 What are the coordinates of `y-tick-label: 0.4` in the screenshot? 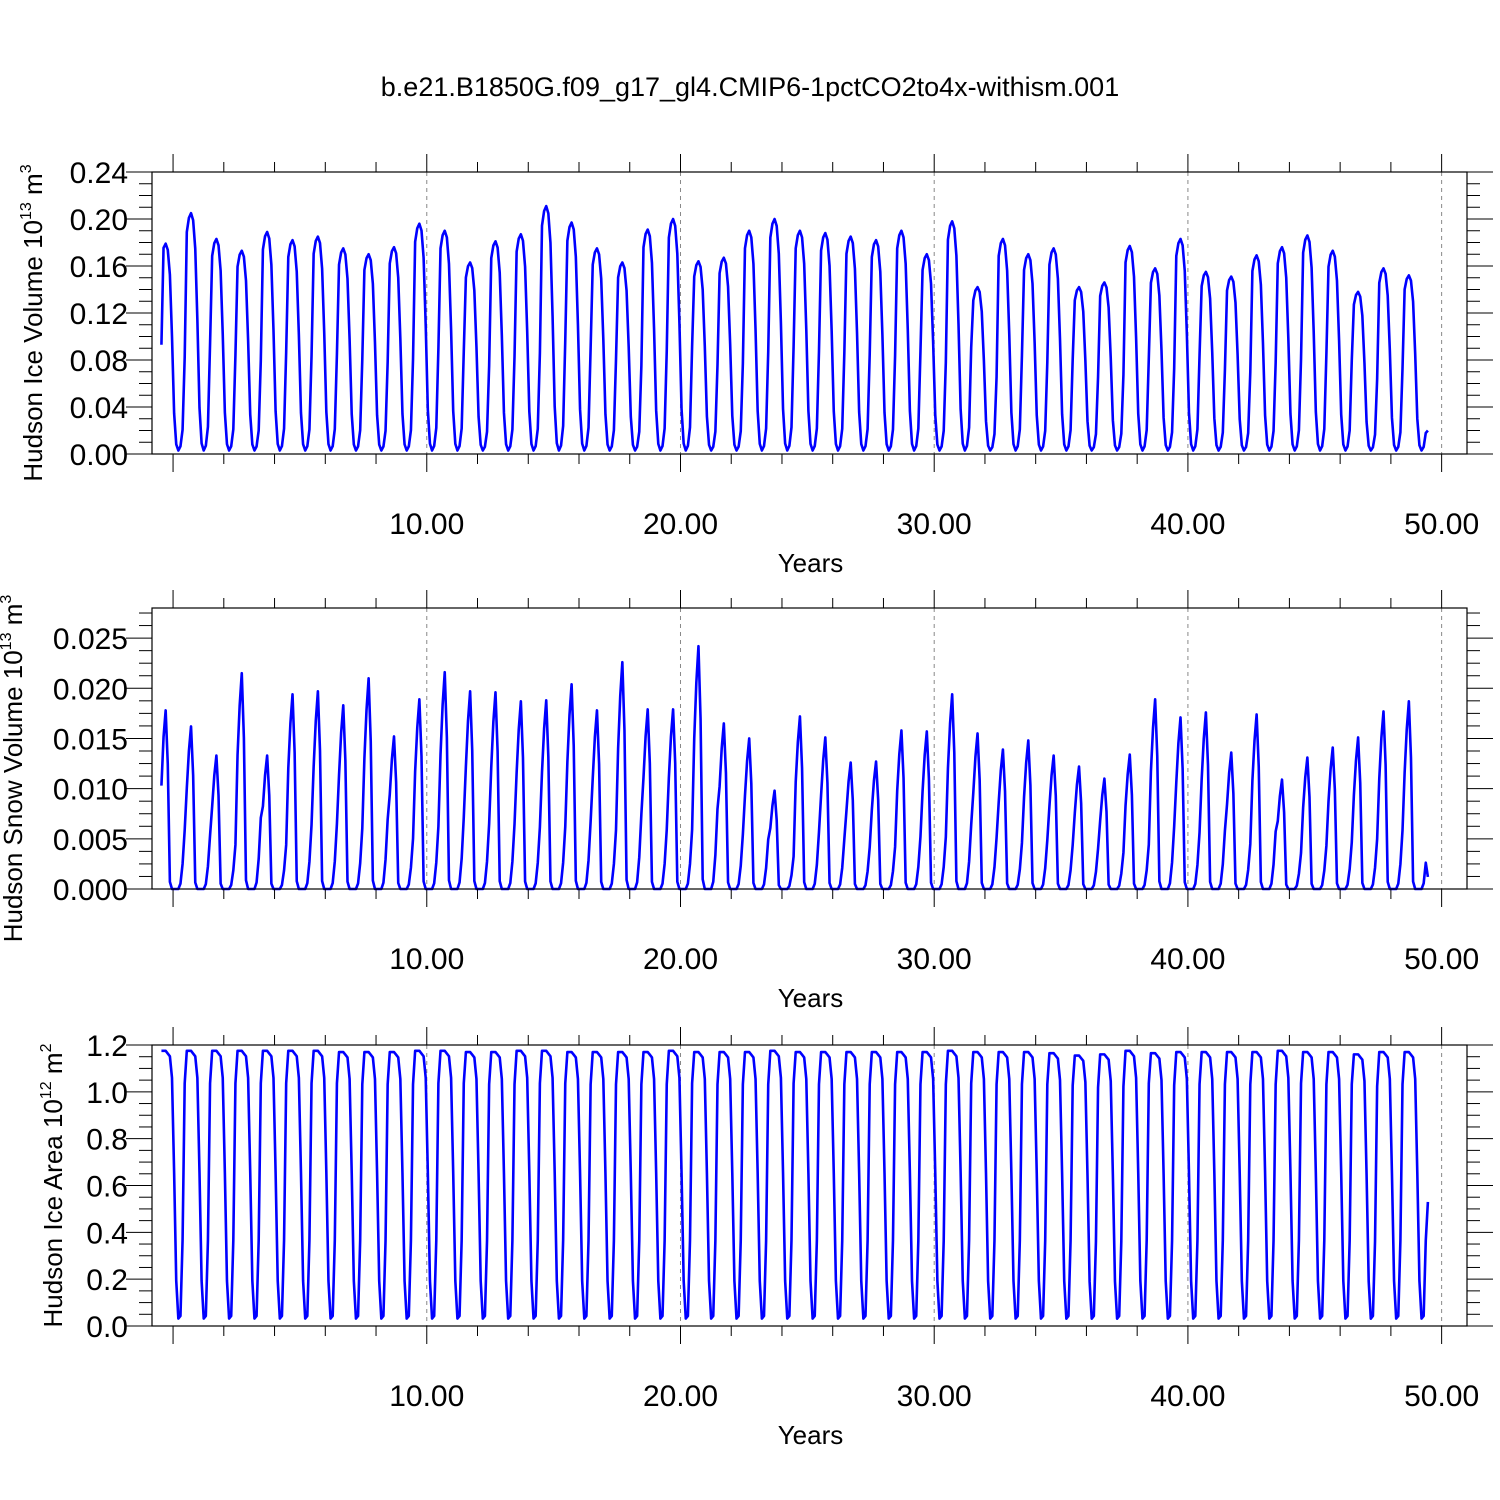 It's located at (107, 1233).